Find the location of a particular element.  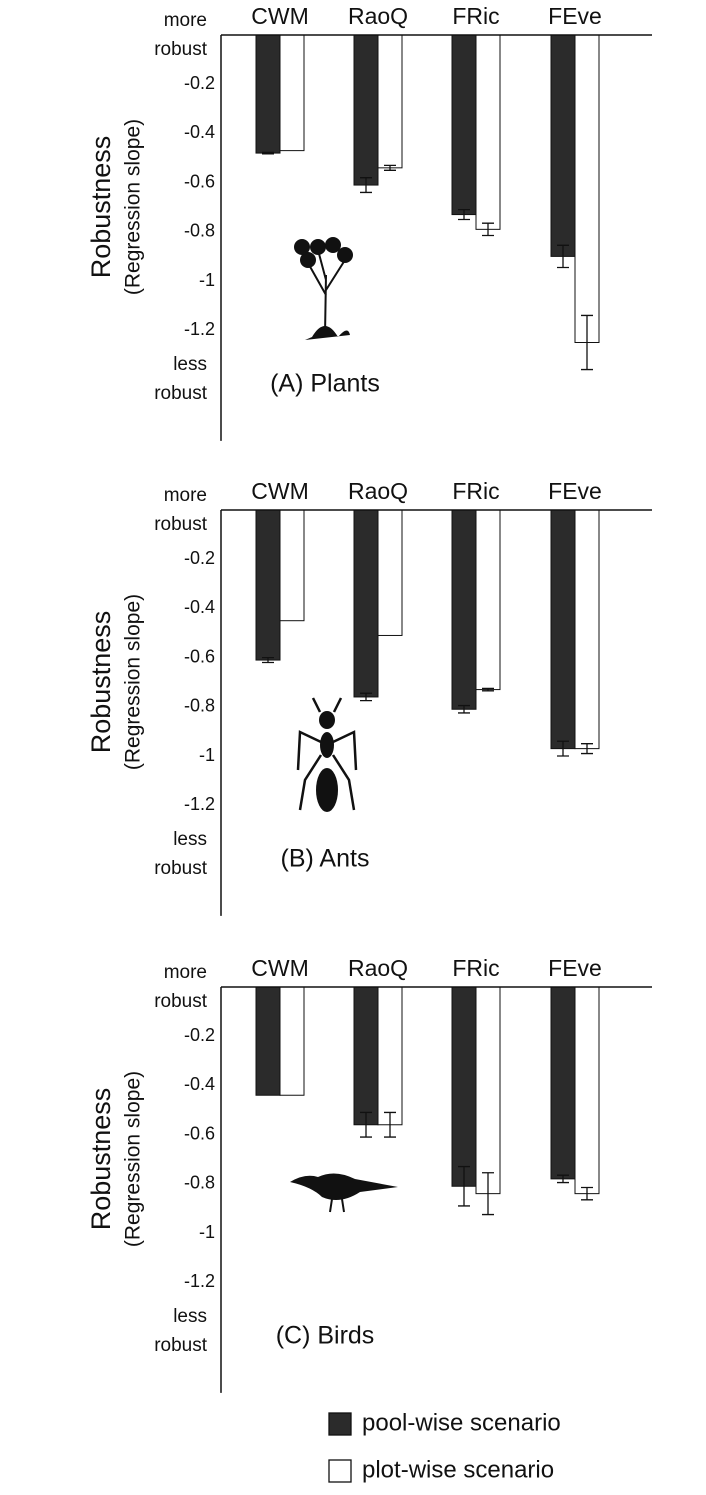

panel-title: (C) Birds is located at coordinates (325, 1336).